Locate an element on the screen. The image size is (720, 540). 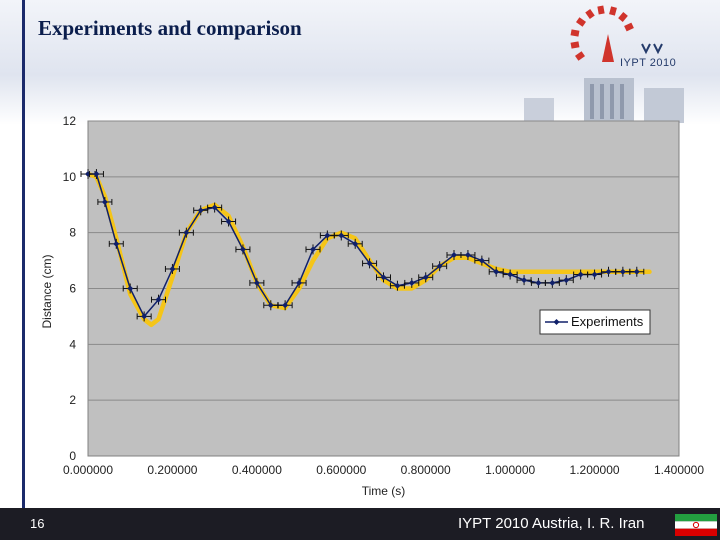
slide-number: 16 is located at coordinates (37, 523).